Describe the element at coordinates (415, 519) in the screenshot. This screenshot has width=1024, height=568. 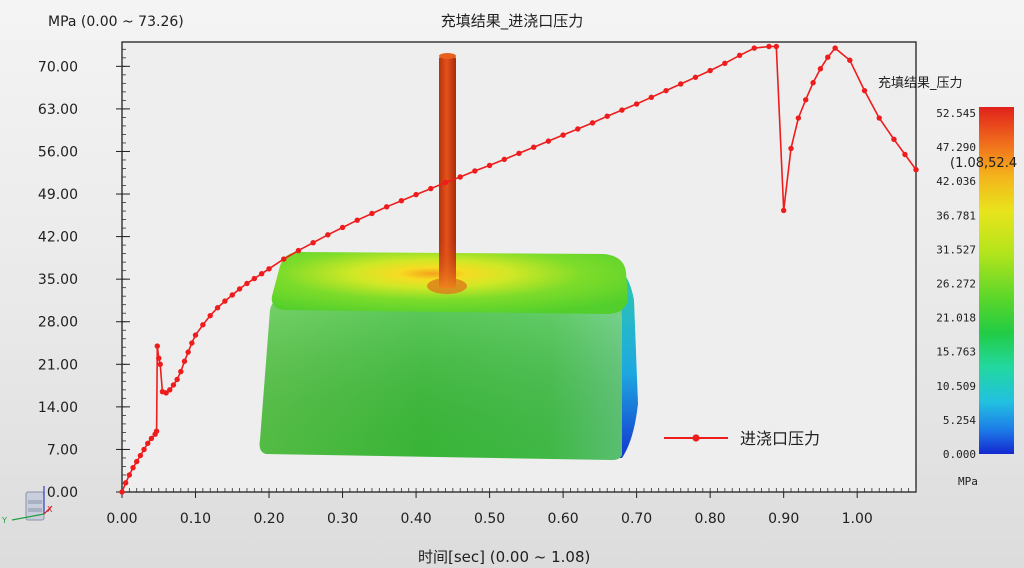
I see `x-tick-label: 0.40` at that location.